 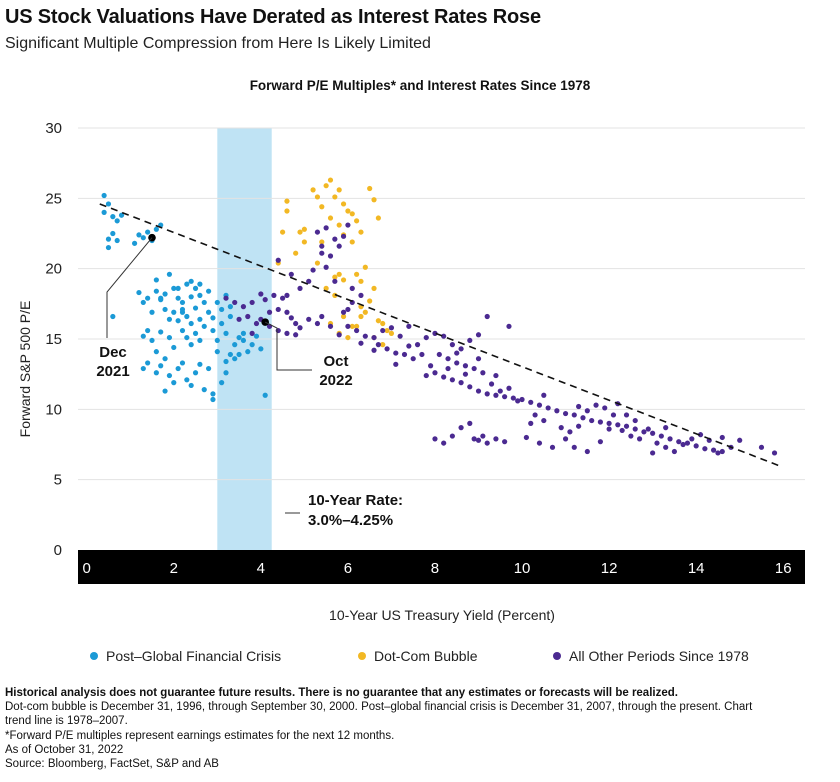 What do you see at coordinates (94, 656) in the screenshot?
I see `legend-marker-post-gfc` at bounding box center [94, 656].